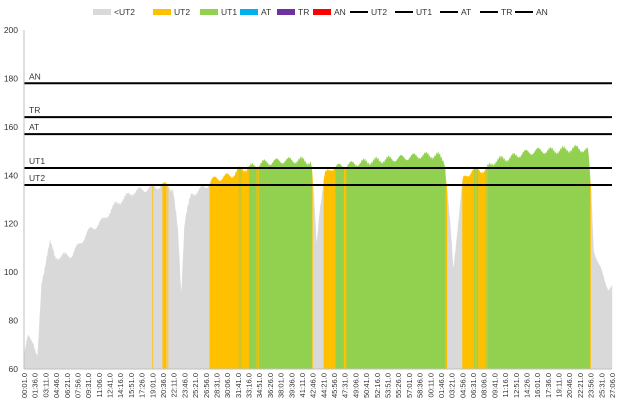 The width and height of the screenshot is (620, 409). I want to click on x-tick-label-41: 04:56.0, so click(462, 385).